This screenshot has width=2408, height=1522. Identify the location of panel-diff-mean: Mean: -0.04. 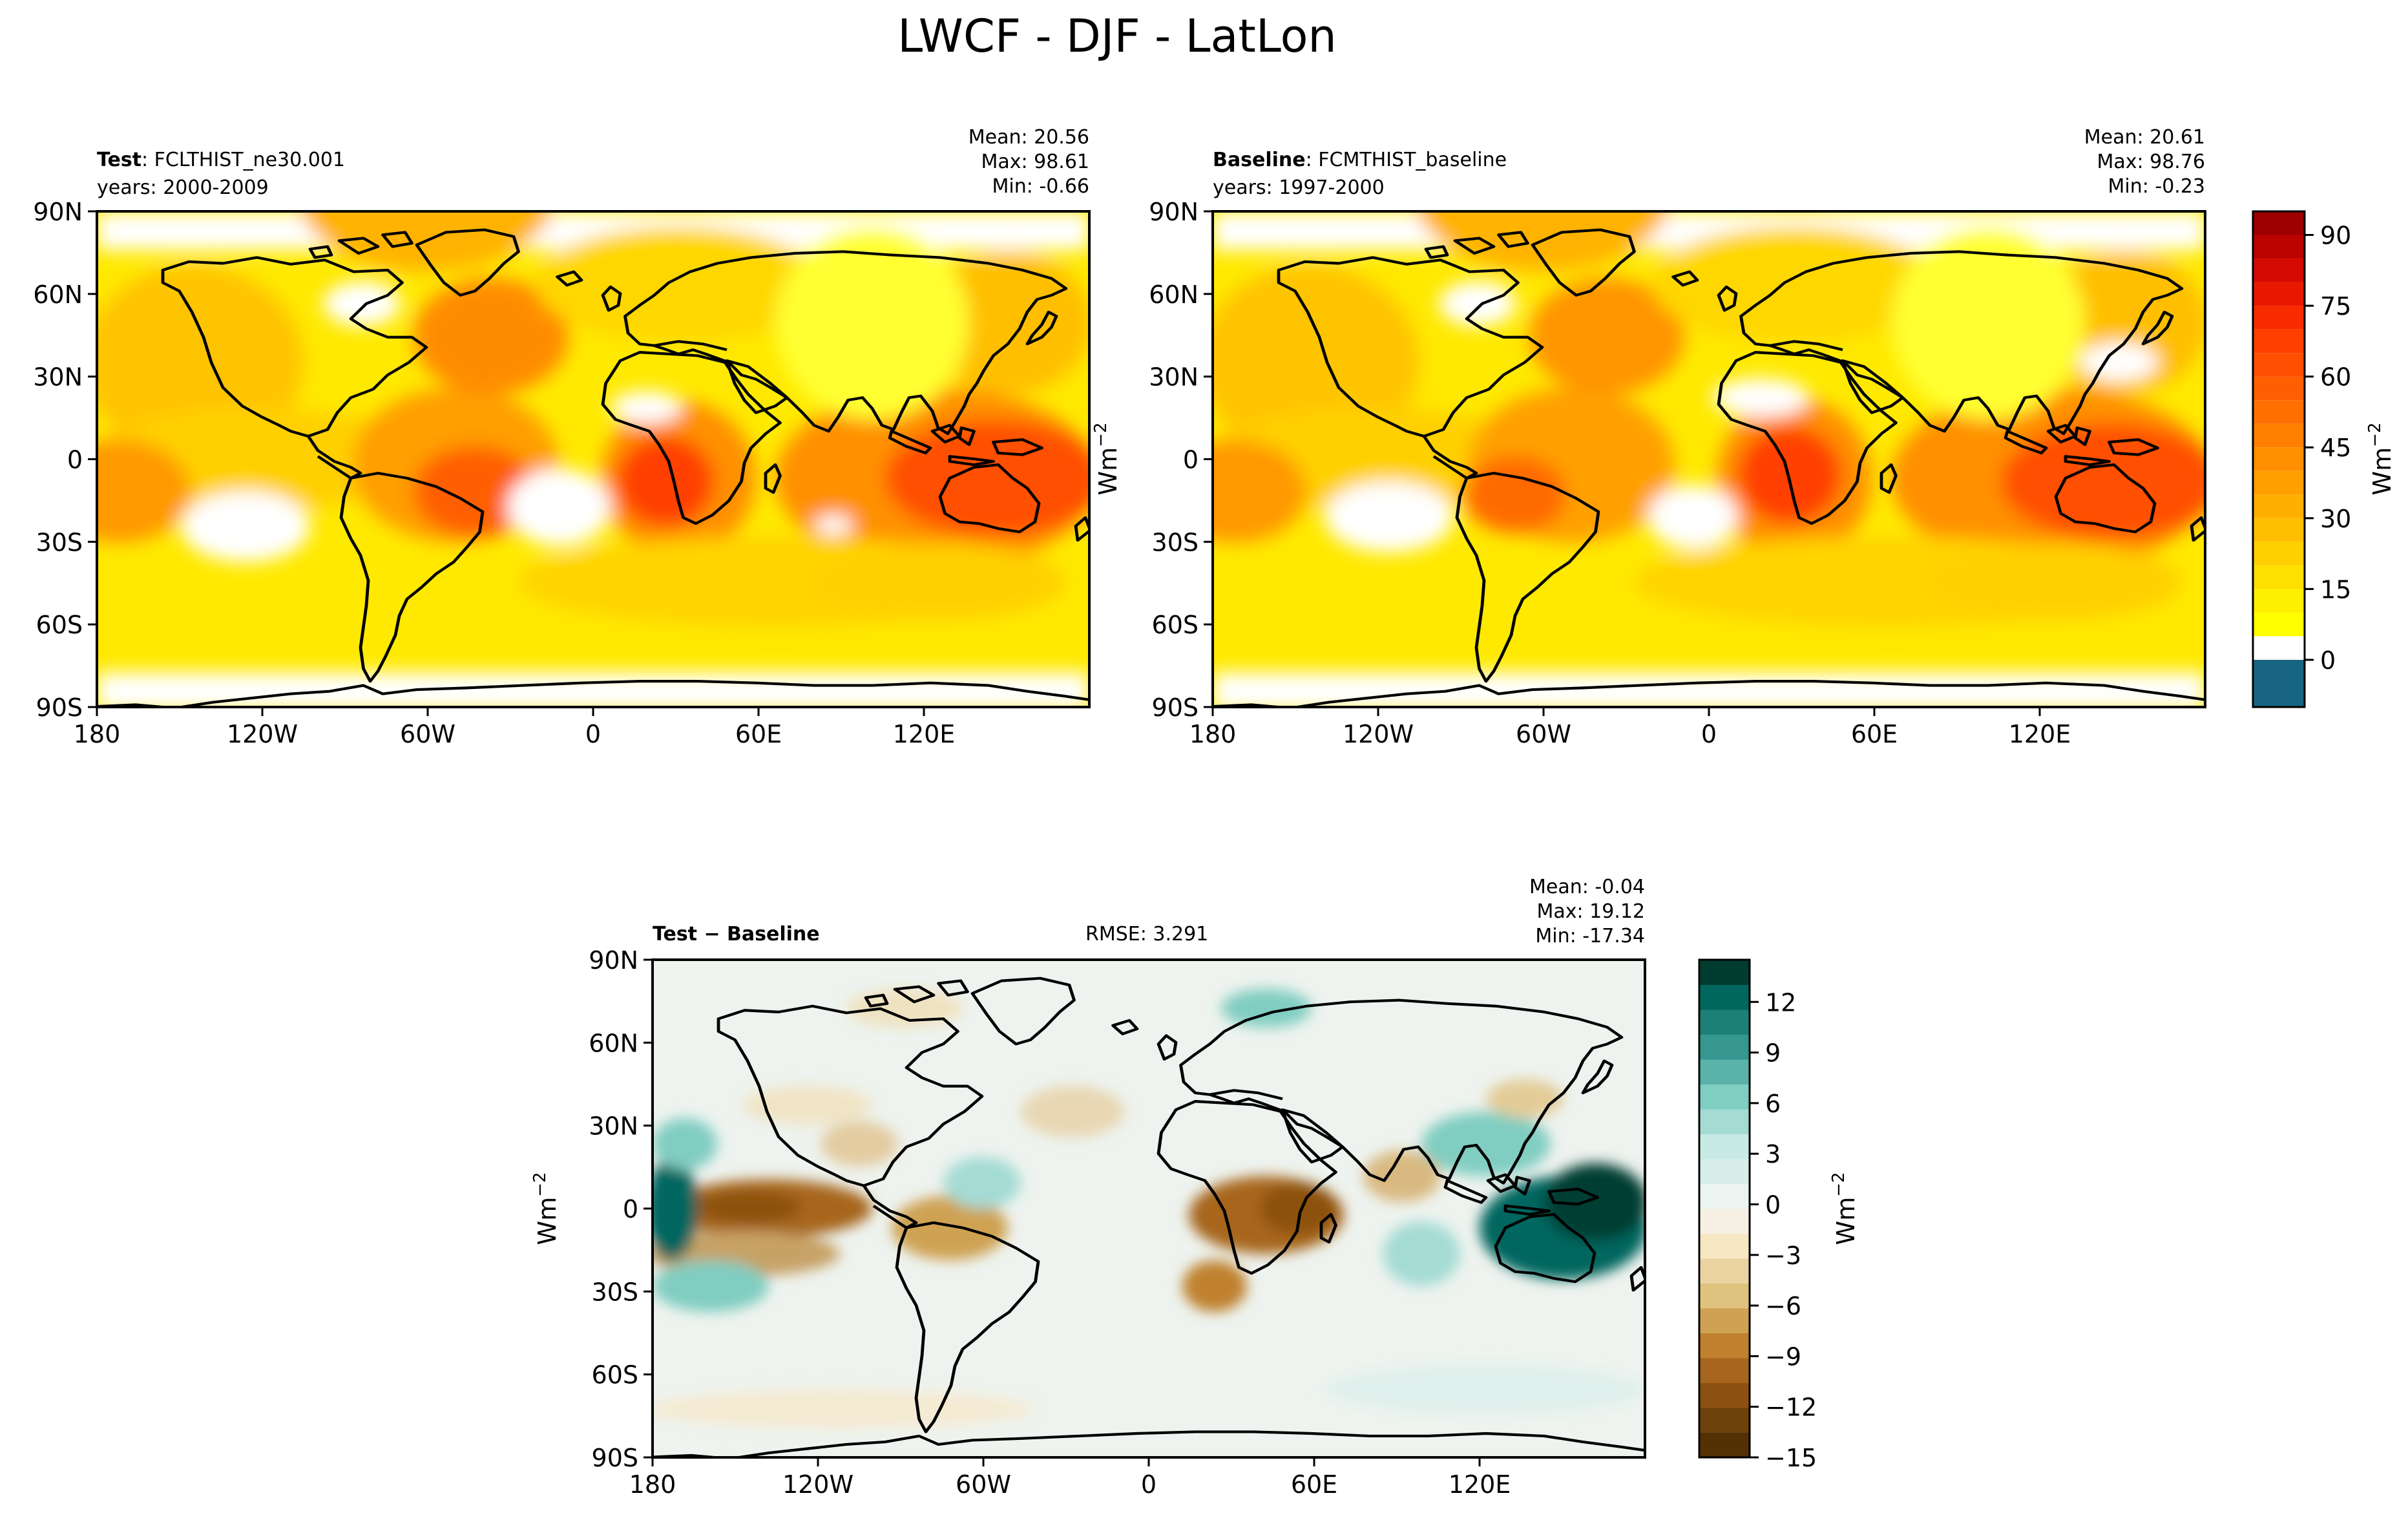
(1587, 887).